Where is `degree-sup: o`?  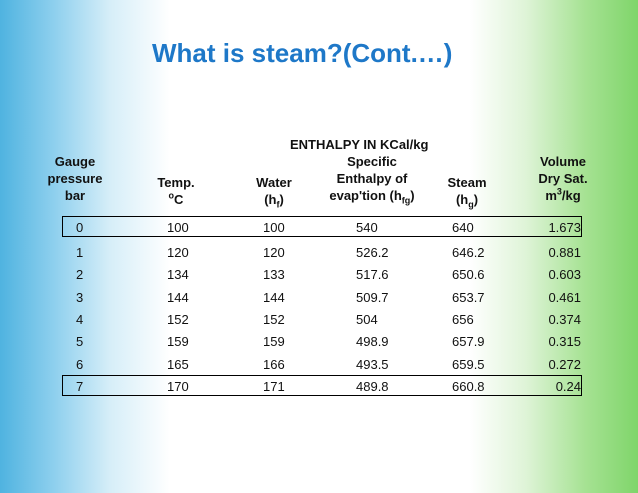
degree-sup: o is located at coordinates (171, 195).